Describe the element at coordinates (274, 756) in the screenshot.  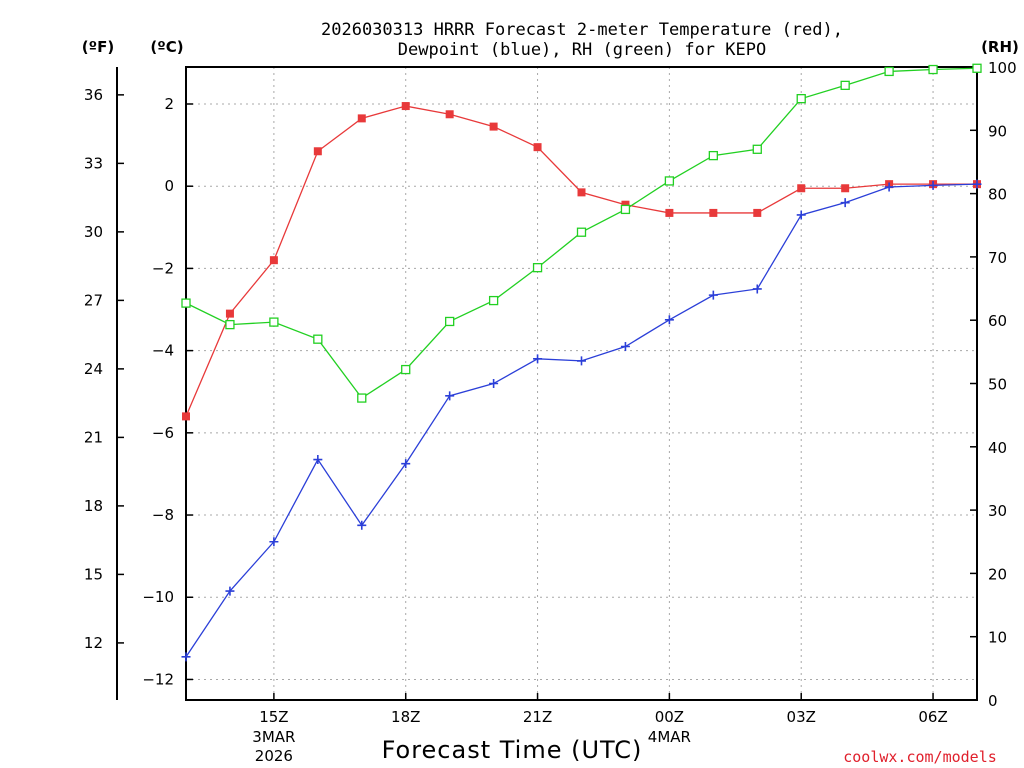
I see `x-tick-sublabel: 2026` at that location.